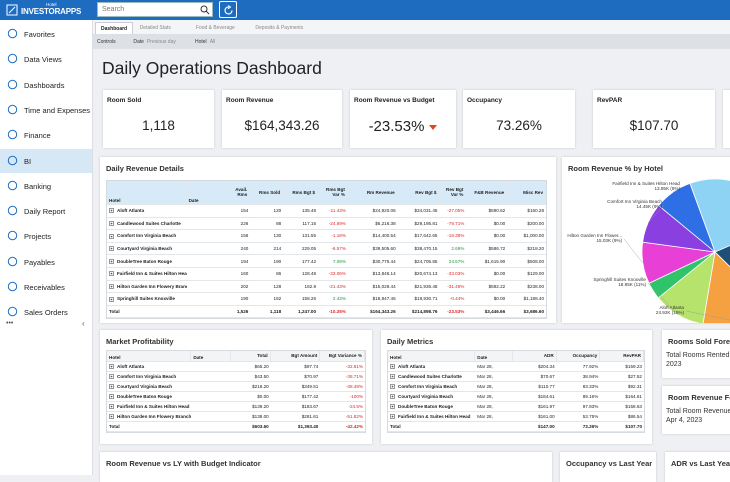 This screenshot has height=482, width=730. What do you see at coordinates (456, 286) in the screenshot?
I see `table-cell: -31.49%` at bounding box center [456, 286].